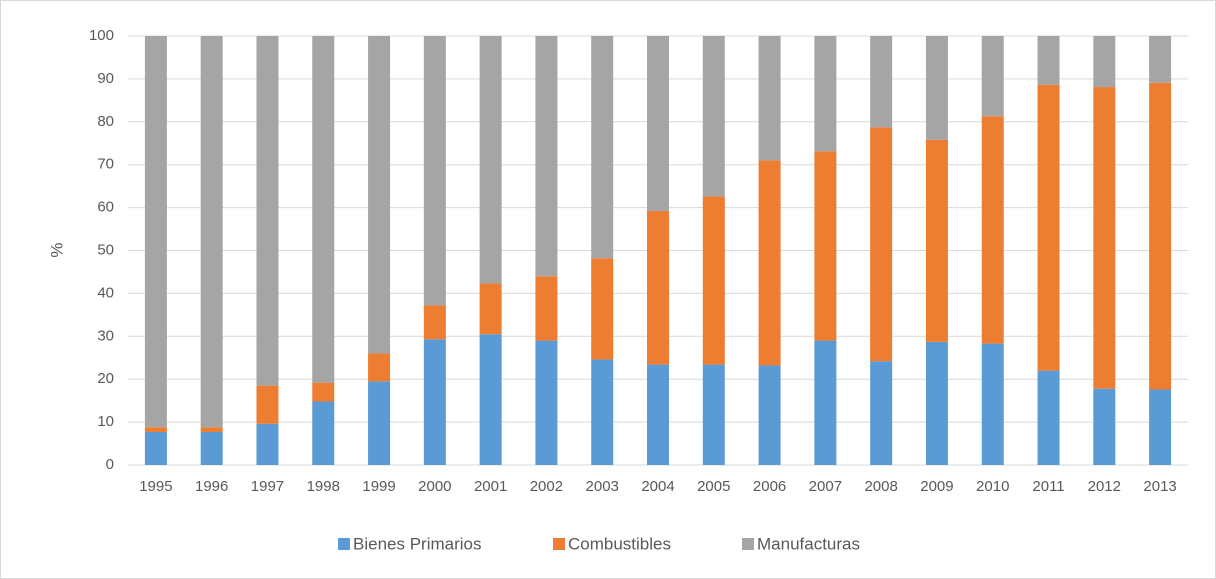 This screenshot has width=1216, height=579. I want to click on x-tick-label: 1998, so click(323, 486).